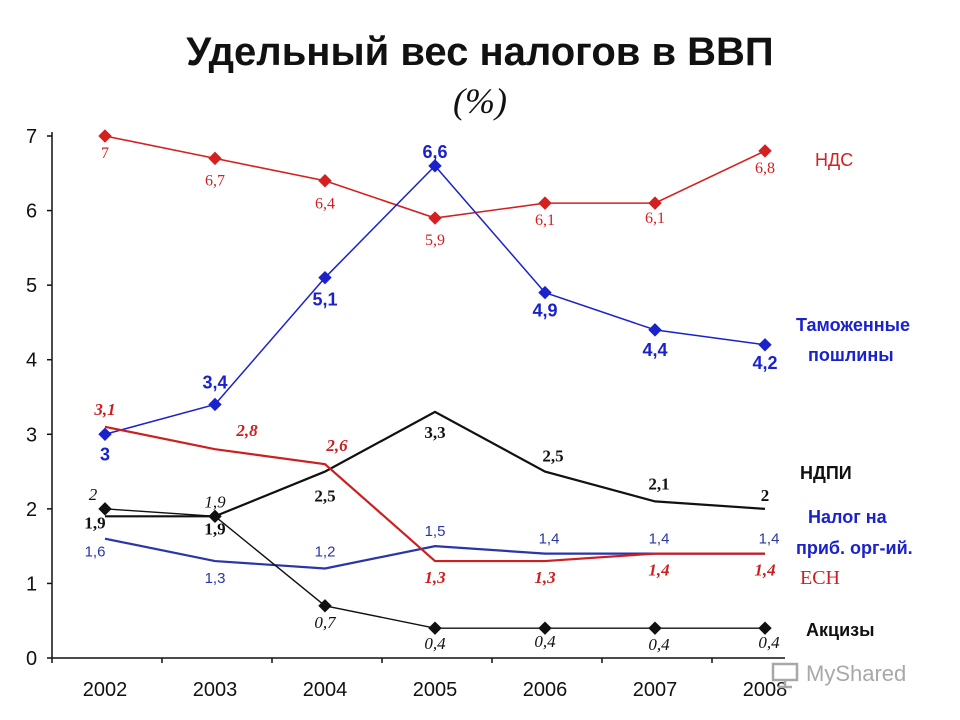 This screenshot has width=960, height=720. What do you see at coordinates (324, 300) in the screenshot?
I see `data-label: 5,1` at bounding box center [324, 300].